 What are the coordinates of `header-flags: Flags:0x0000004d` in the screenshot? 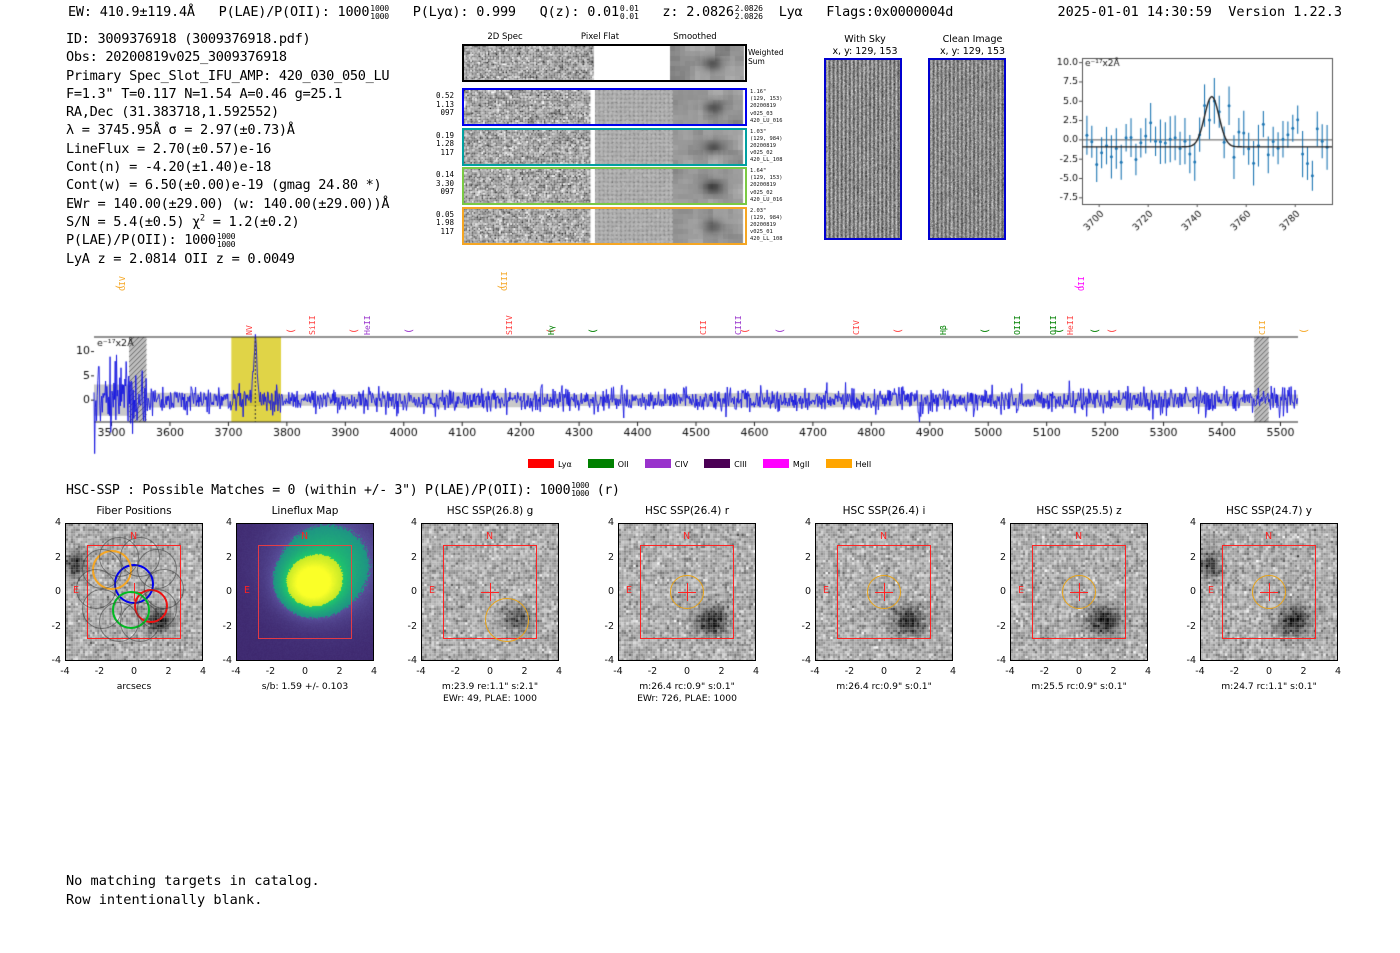 It's located at (890, 12).